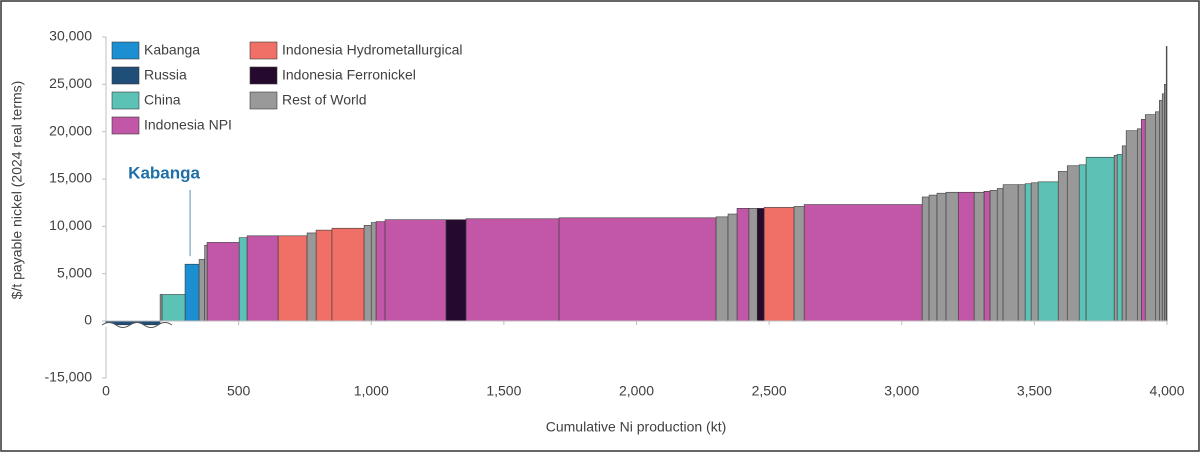 This screenshot has width=1200, height=452. I want to click on y-tick-label: 0, so click(88, 320).